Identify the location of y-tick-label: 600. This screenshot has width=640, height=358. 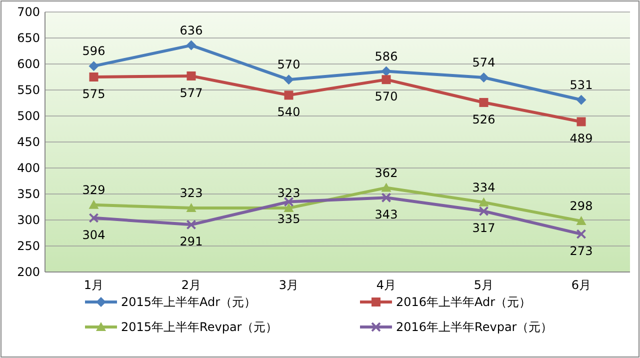
(28, 64).